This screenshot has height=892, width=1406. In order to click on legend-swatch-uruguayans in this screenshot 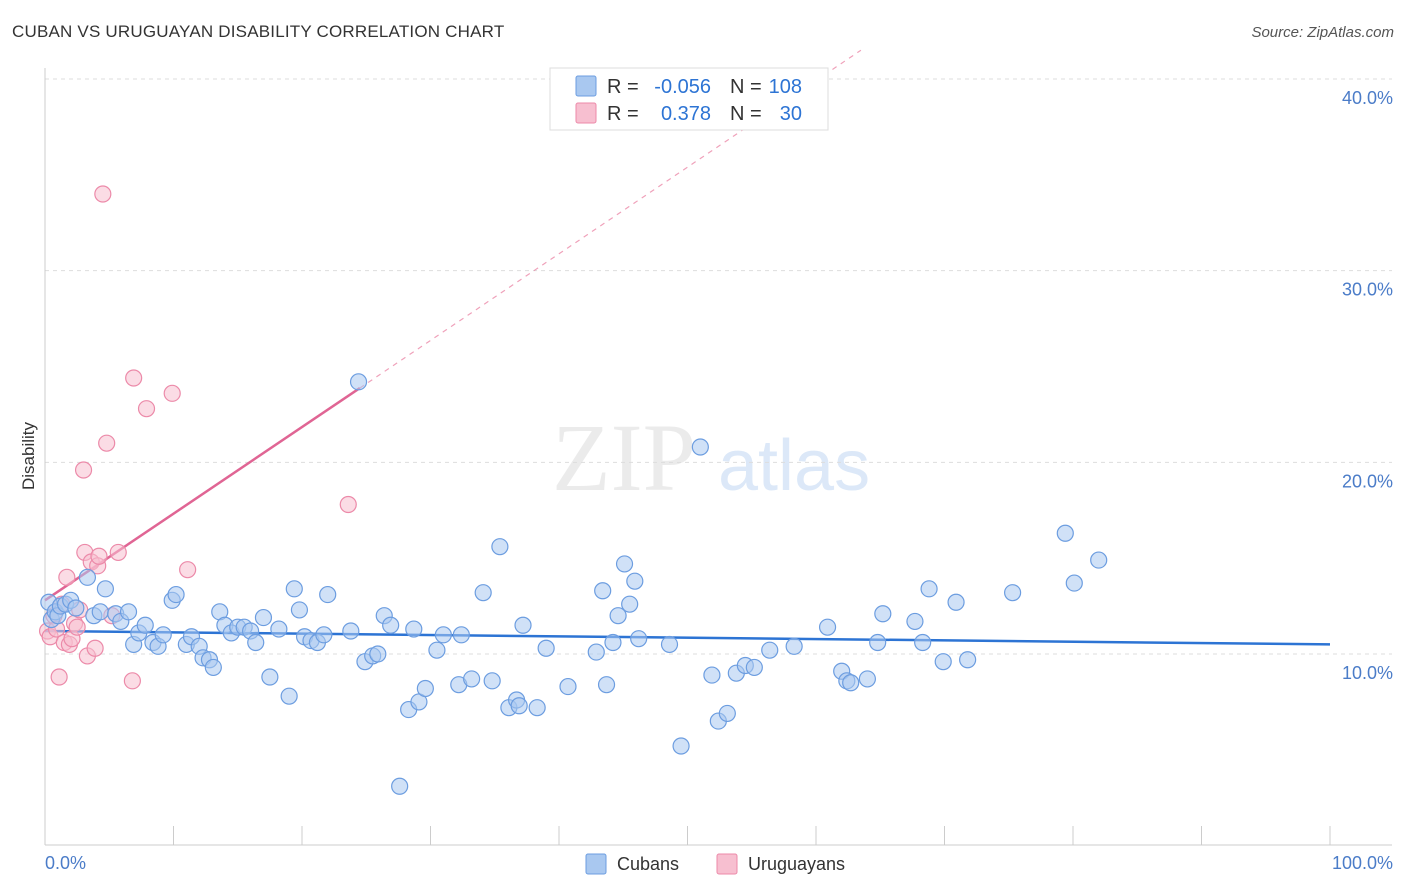, I will do `click(586, 113)`.